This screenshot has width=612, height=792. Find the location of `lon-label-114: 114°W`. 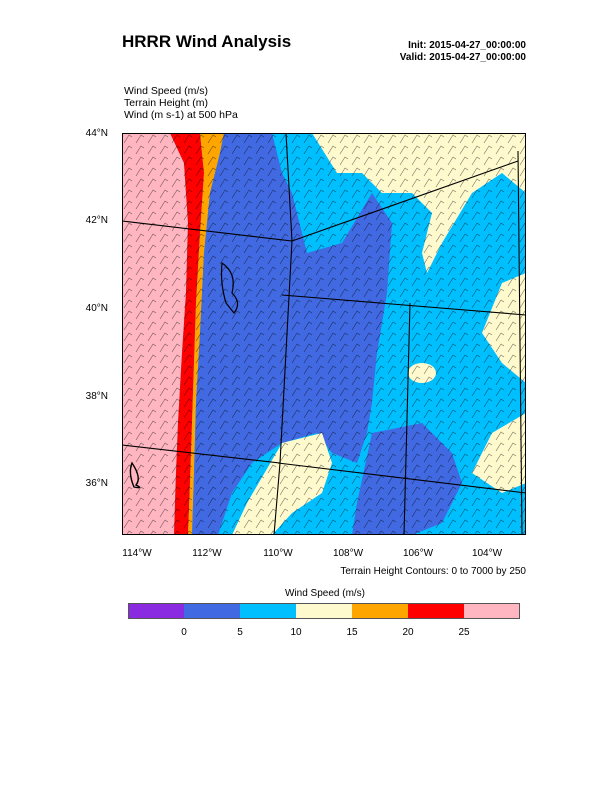

lon-label-114: 114°W is located at coordinates (137, 553).